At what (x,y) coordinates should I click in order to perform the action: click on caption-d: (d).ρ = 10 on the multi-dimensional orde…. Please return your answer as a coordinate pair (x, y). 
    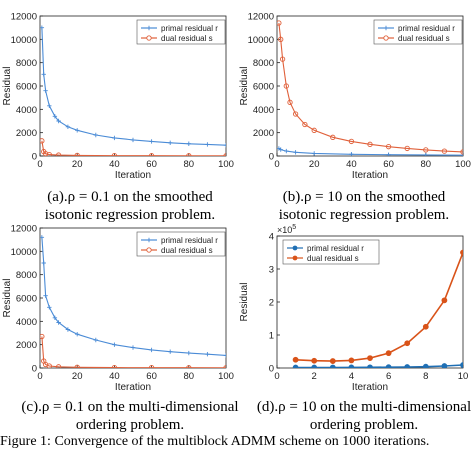
    Looking at the image, I should click on (364, 416).